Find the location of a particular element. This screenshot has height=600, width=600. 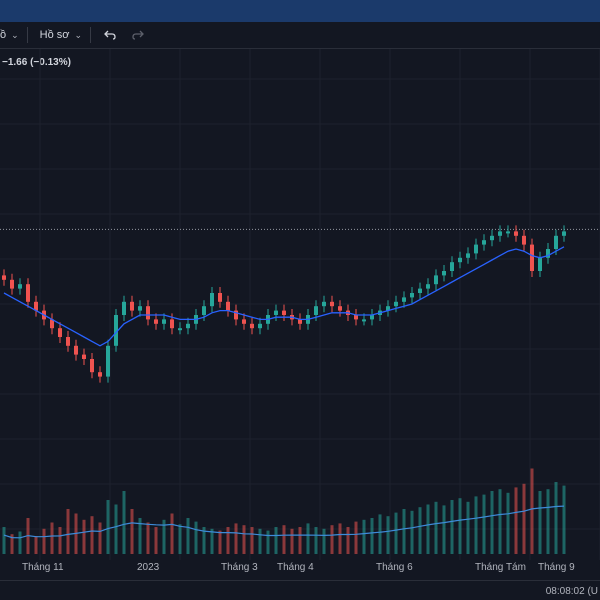

chart-toolbar: ồ ⌄ Hồ sơ ⌄ is located at coordinates (300, 35).